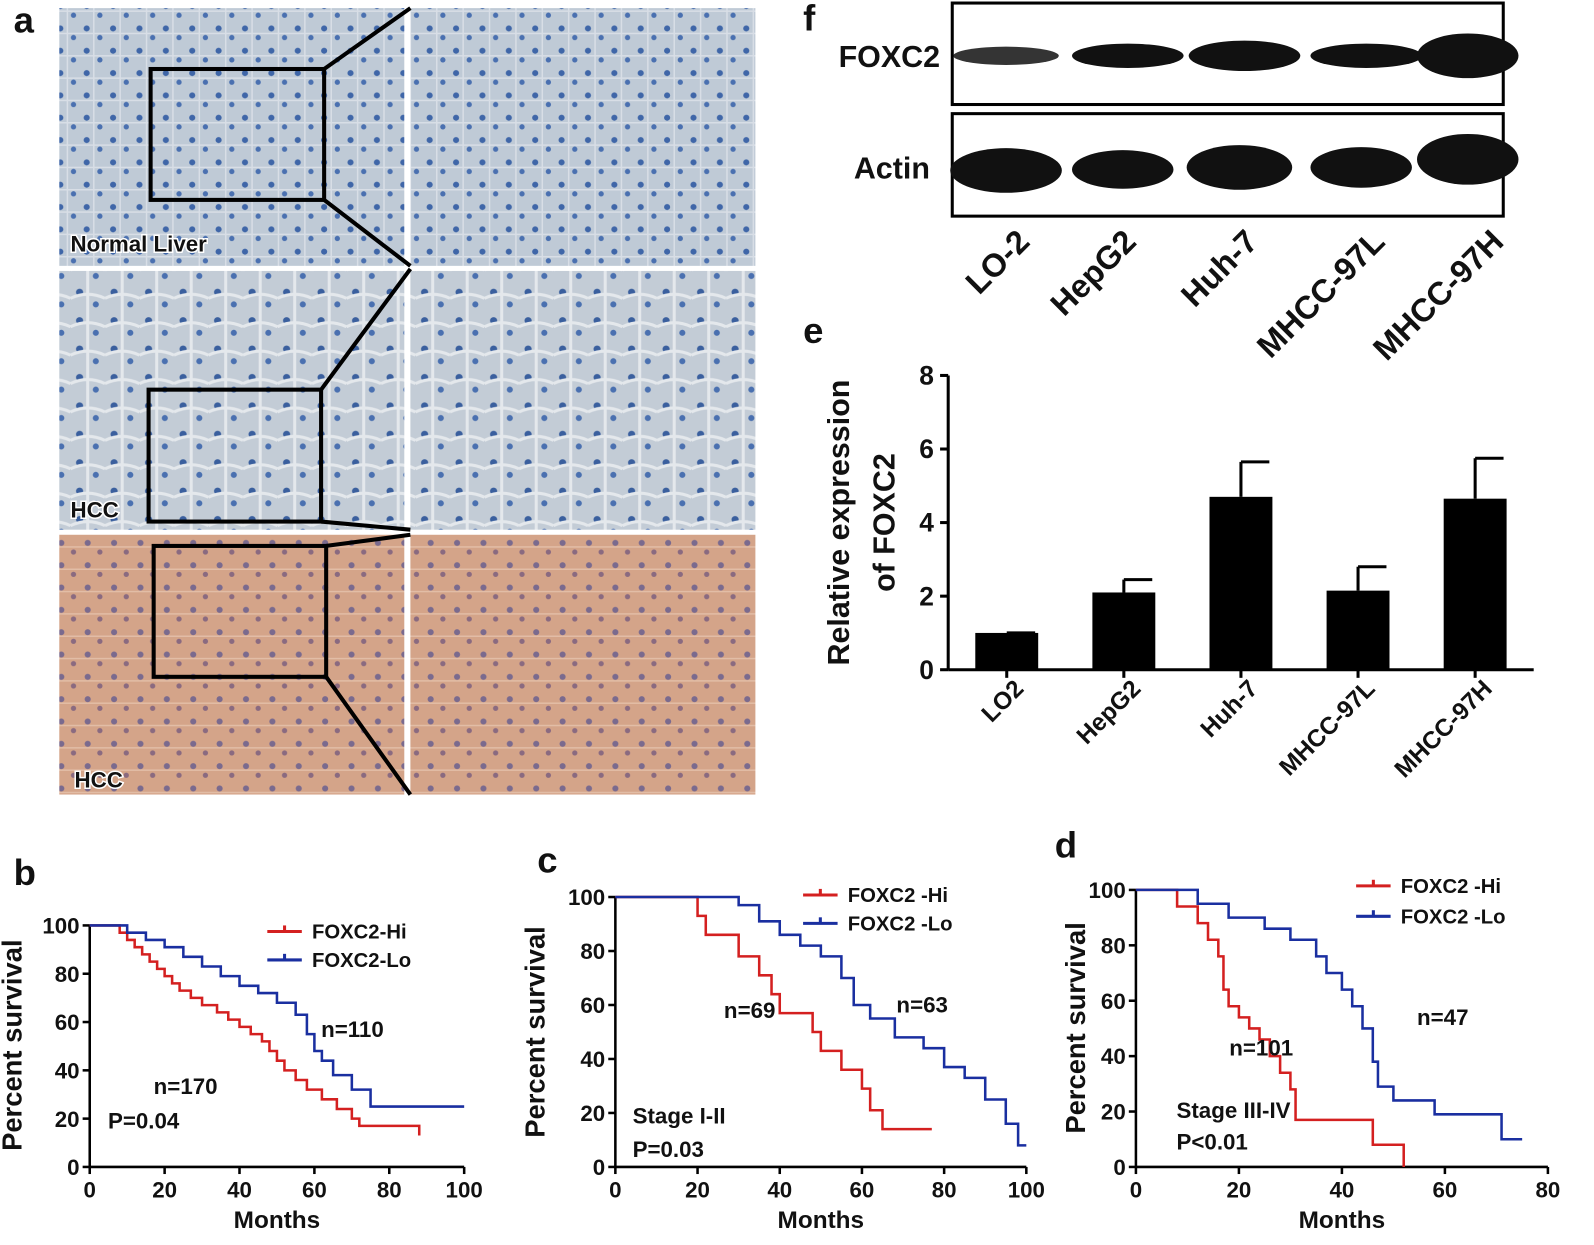  I want to click on panel-label: e, so click(813, 330).